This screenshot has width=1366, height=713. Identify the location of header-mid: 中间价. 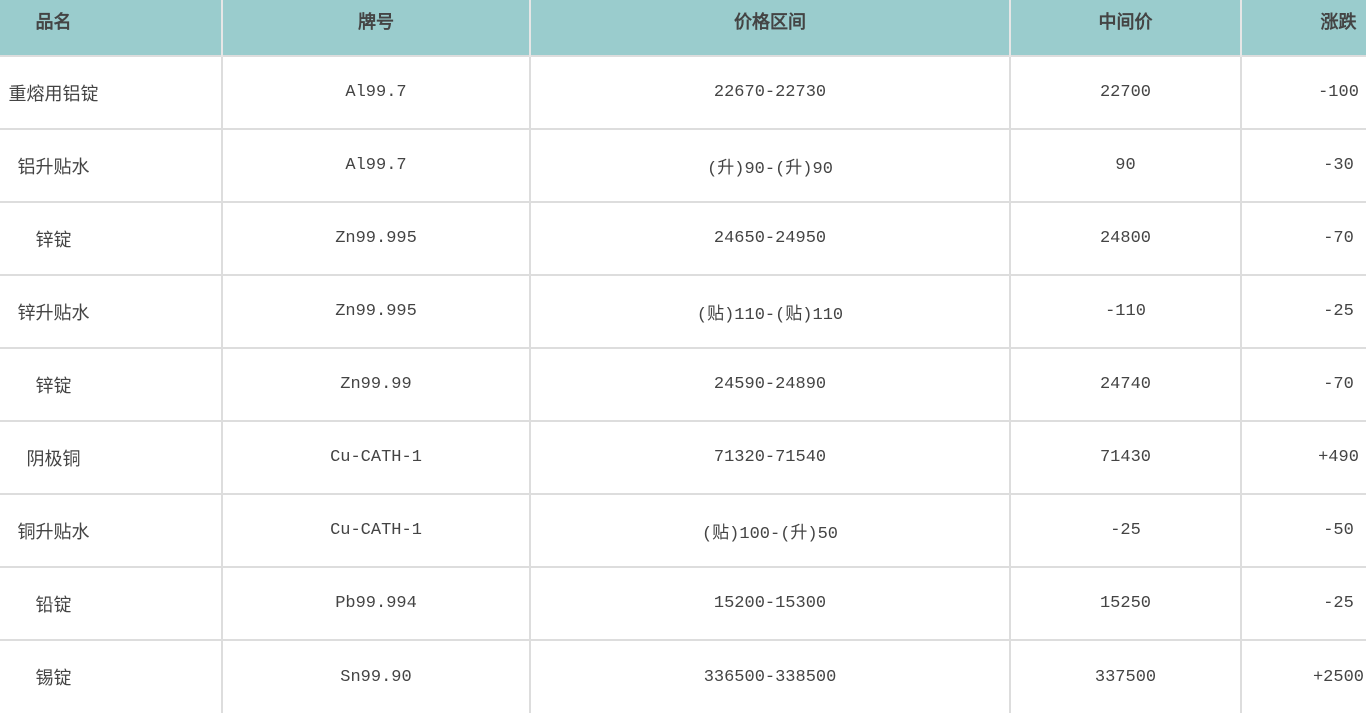
(1126, 28).